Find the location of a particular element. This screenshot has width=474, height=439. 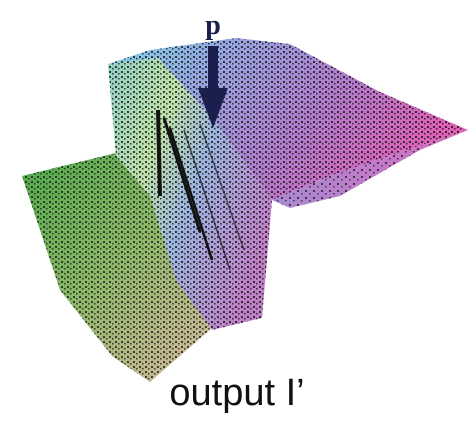

point-label: p is located at coordinates (213, 25).